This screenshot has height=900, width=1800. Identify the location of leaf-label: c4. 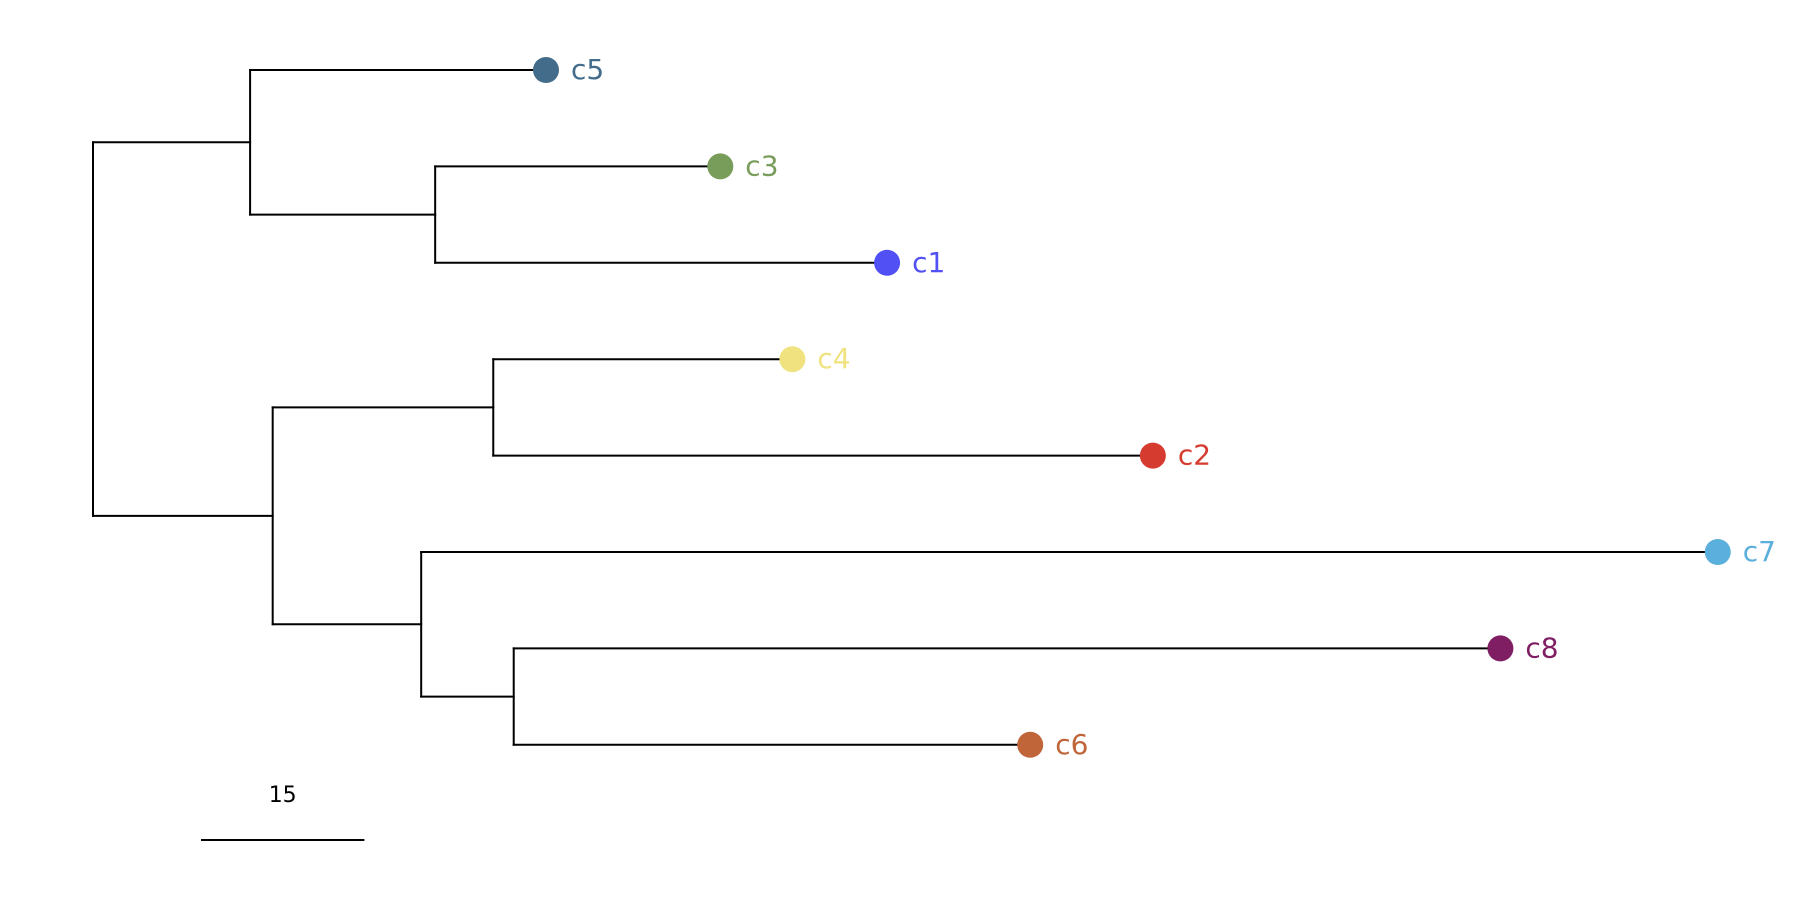
(833, 358).